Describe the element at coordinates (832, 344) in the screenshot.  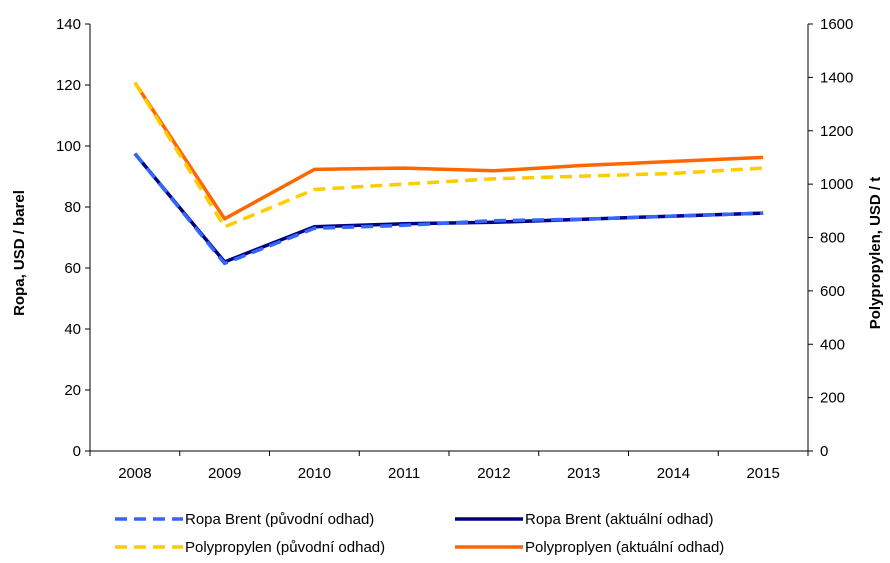
I see `y-right-tick-label: 400` at that location.